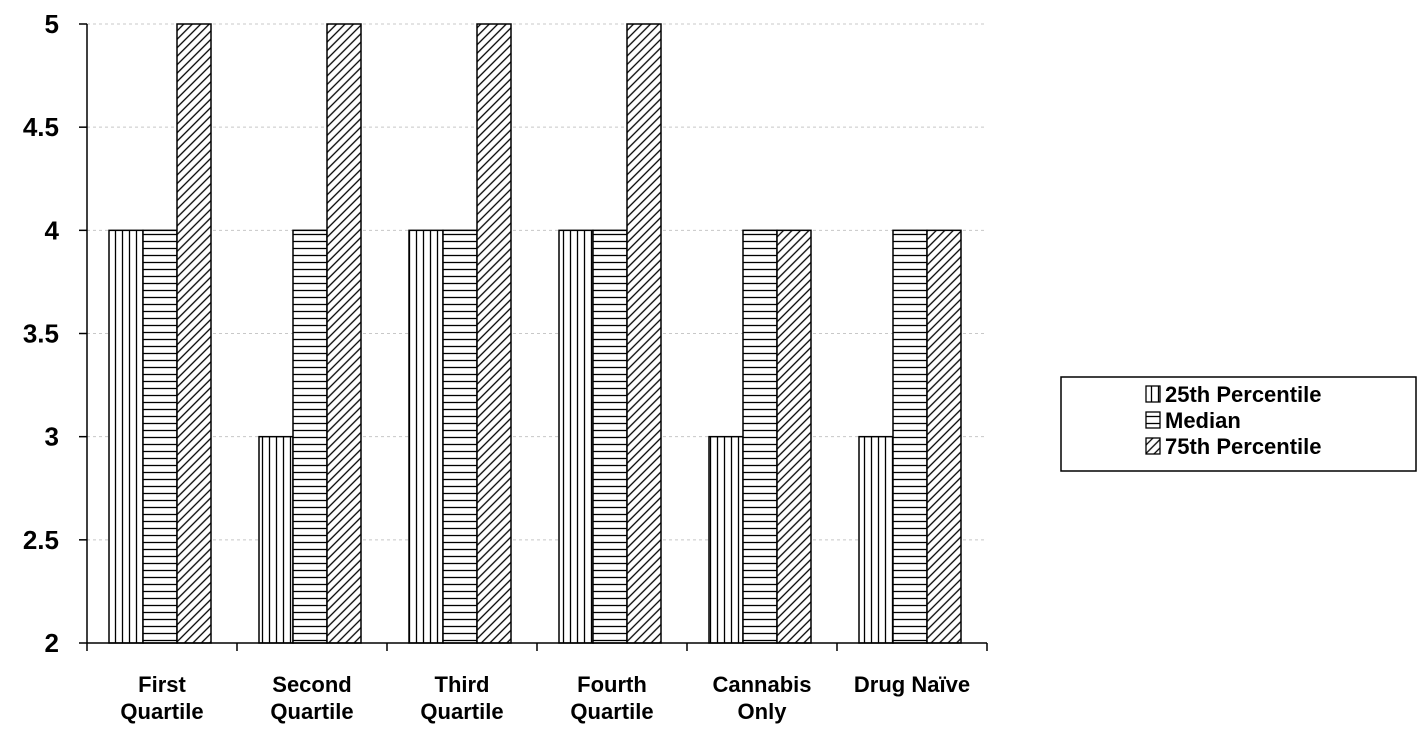 The width and height of the screenshot is (1428, 739). Describe the element at coordinates (52, 437) in the screenshot. I see `y-tick-label-2: 3` at that location.